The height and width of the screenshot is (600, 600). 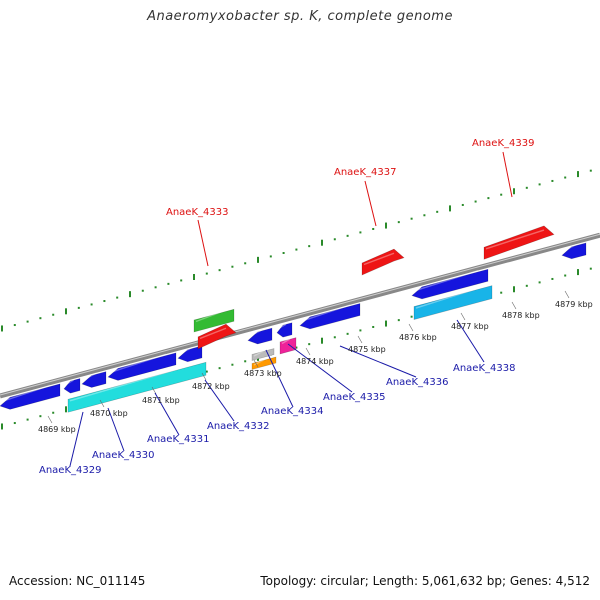 What do you see at coordinates (282, 326) in the screenshot?
I see `gene-blue-g-bevel` at bounding box center [282, 326].